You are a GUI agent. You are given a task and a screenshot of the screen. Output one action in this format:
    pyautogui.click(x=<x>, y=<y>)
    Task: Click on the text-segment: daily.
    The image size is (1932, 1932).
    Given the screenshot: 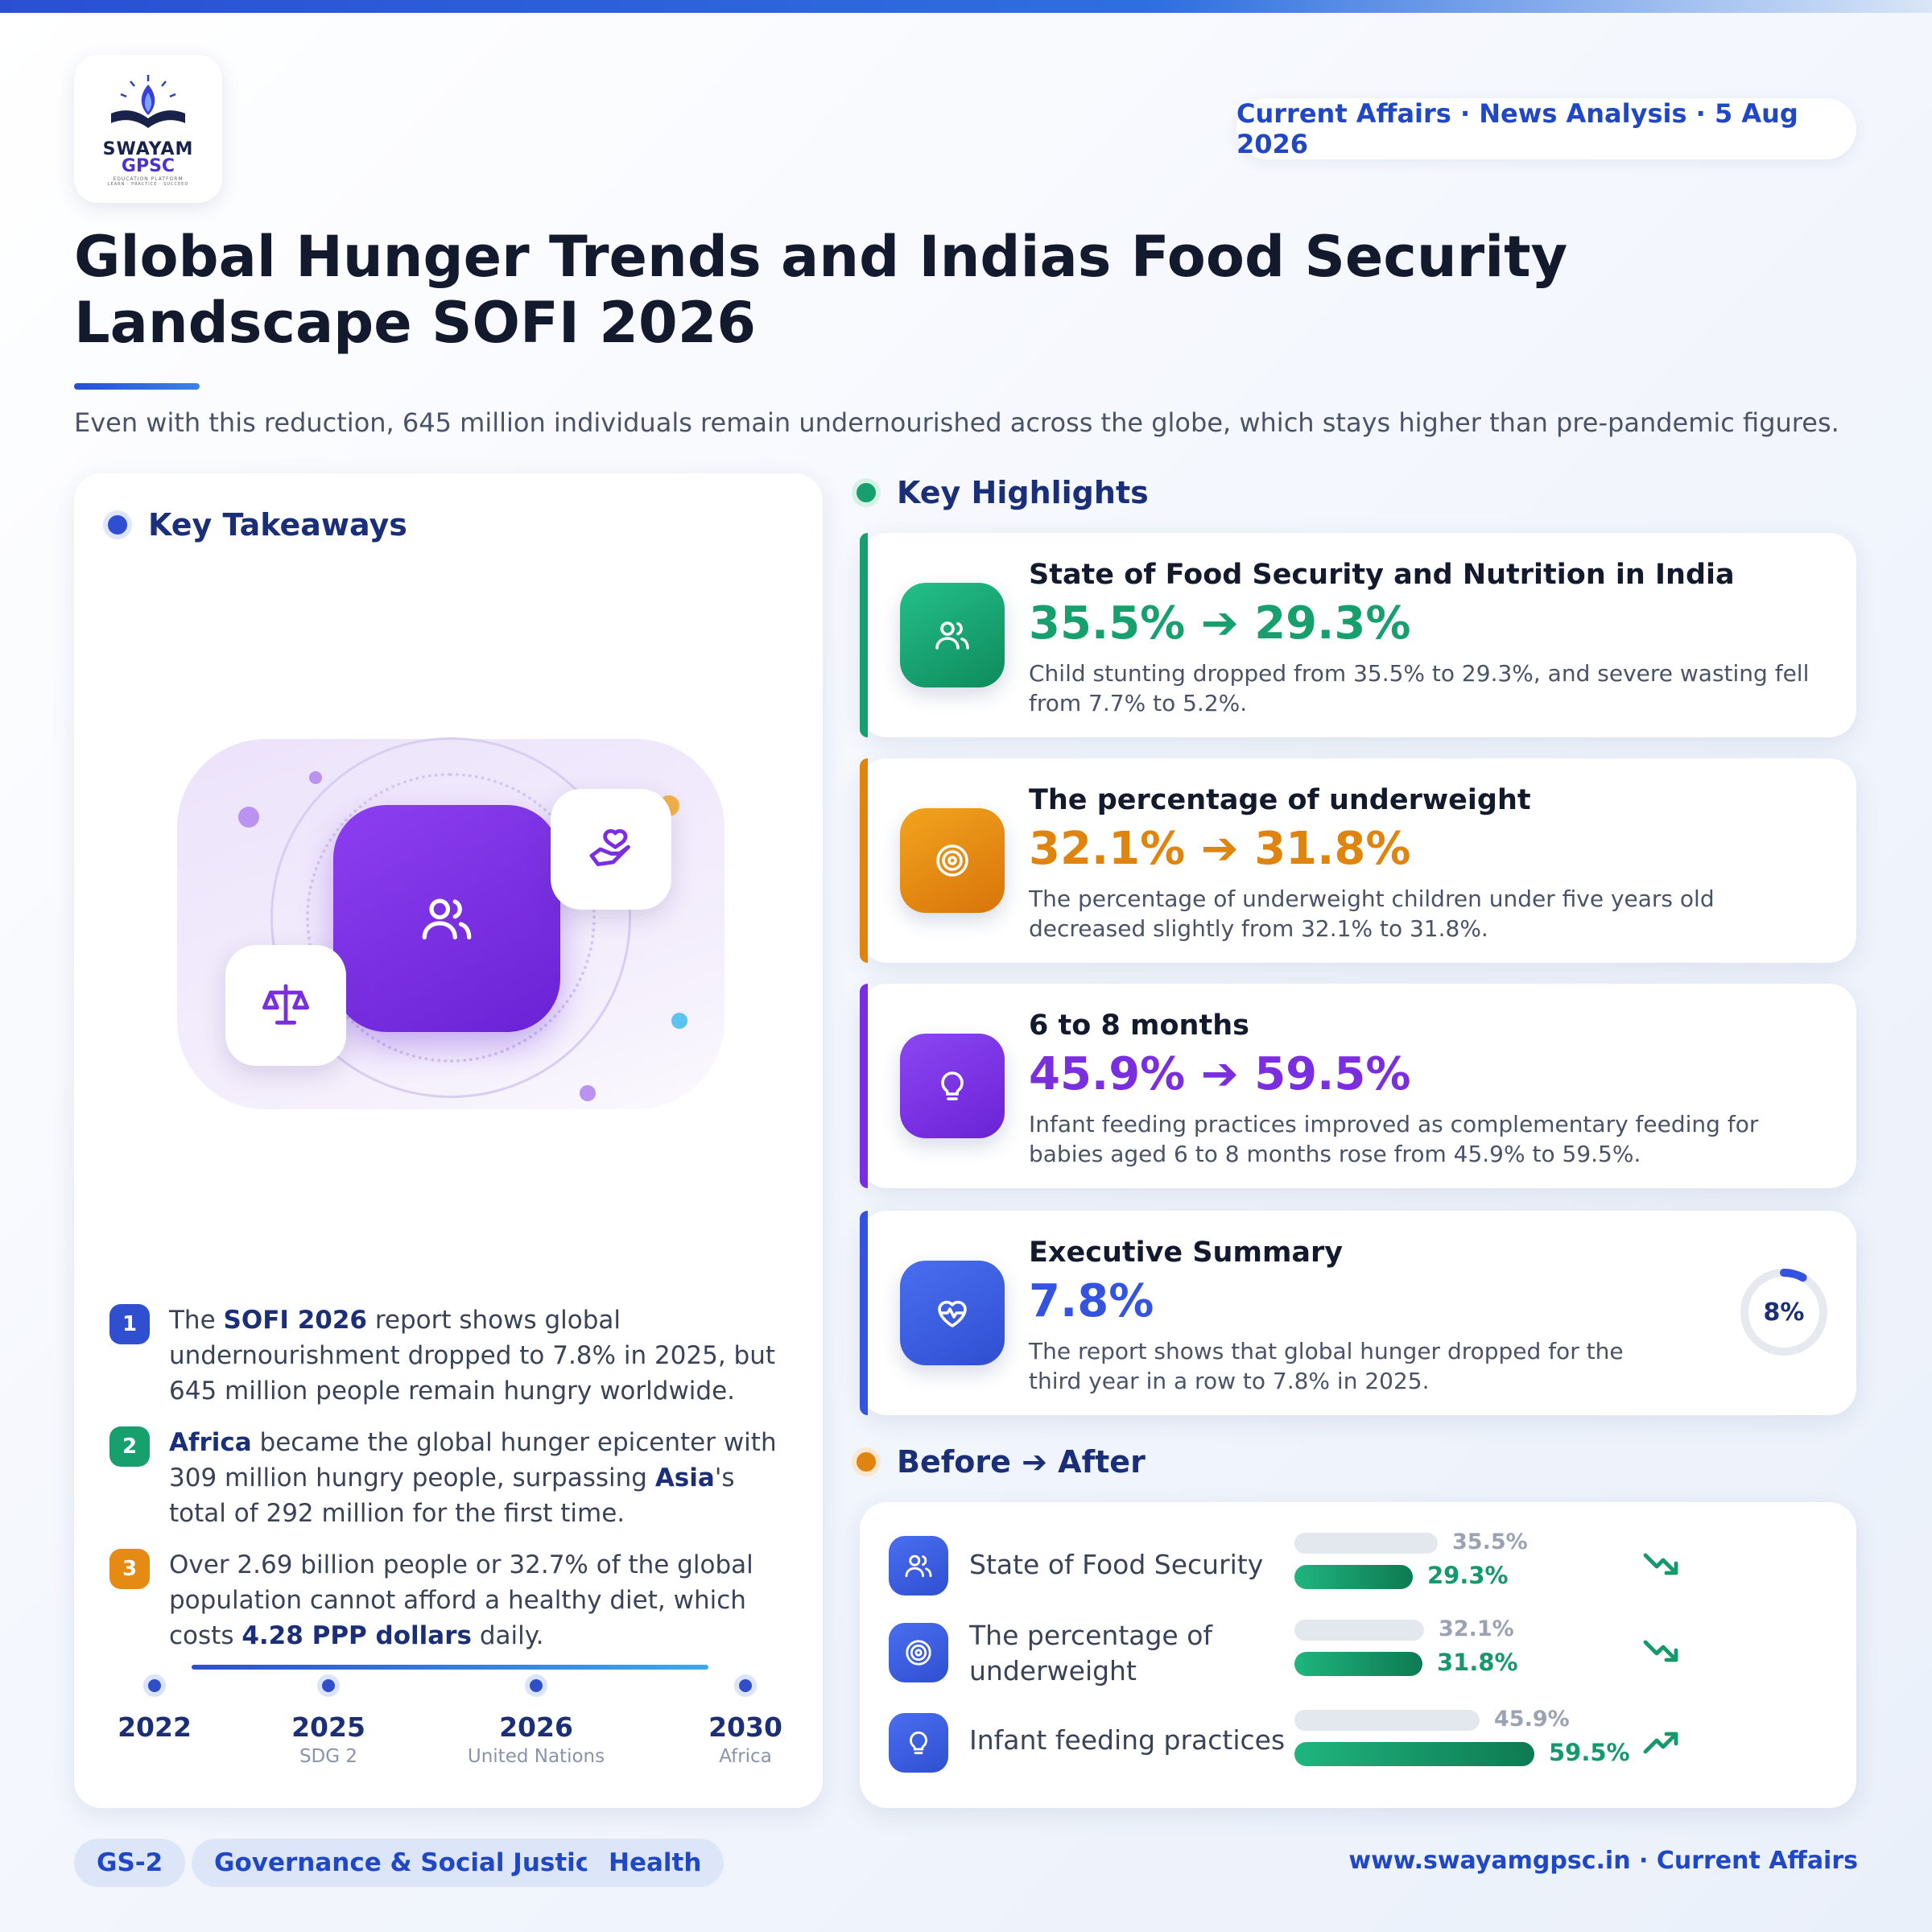 What is the action you would take?
    pyautogui.click(x=507, y=1635)
    